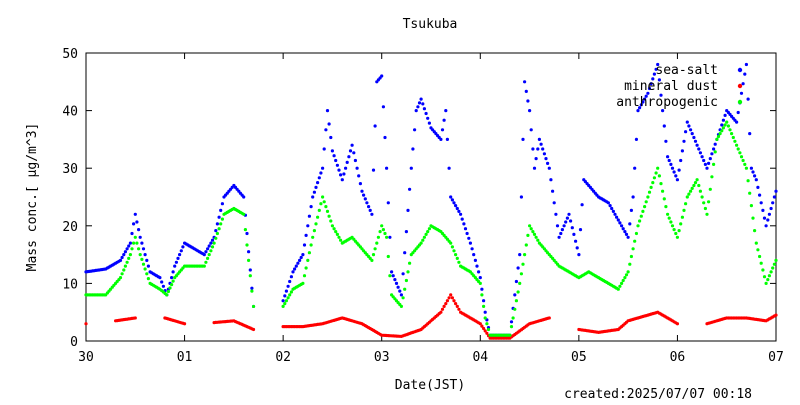 The image size is (800, 405). I want to click on legend-label: anthropogenic, so click(667, 102).